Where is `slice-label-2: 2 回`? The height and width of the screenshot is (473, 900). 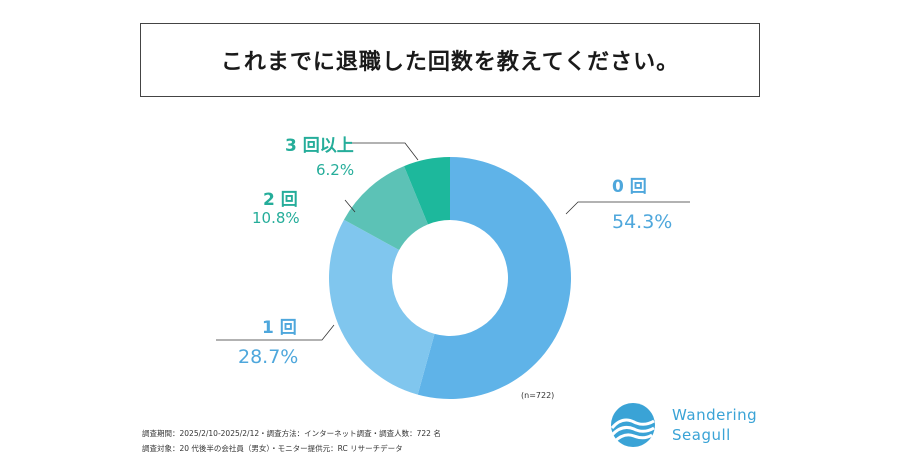 slice-label-2: 2 回 is located at coordinates (280, 200).